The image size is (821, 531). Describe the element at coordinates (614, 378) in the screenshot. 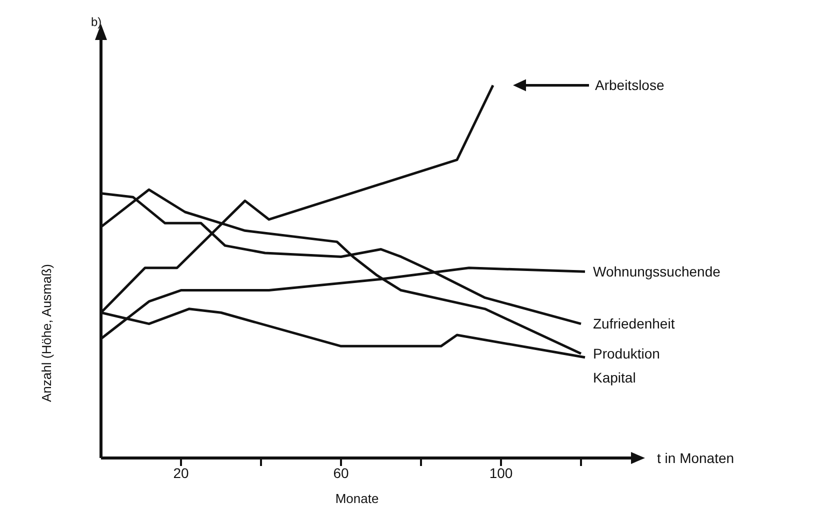

I see `series-label: Kapital` at that location.